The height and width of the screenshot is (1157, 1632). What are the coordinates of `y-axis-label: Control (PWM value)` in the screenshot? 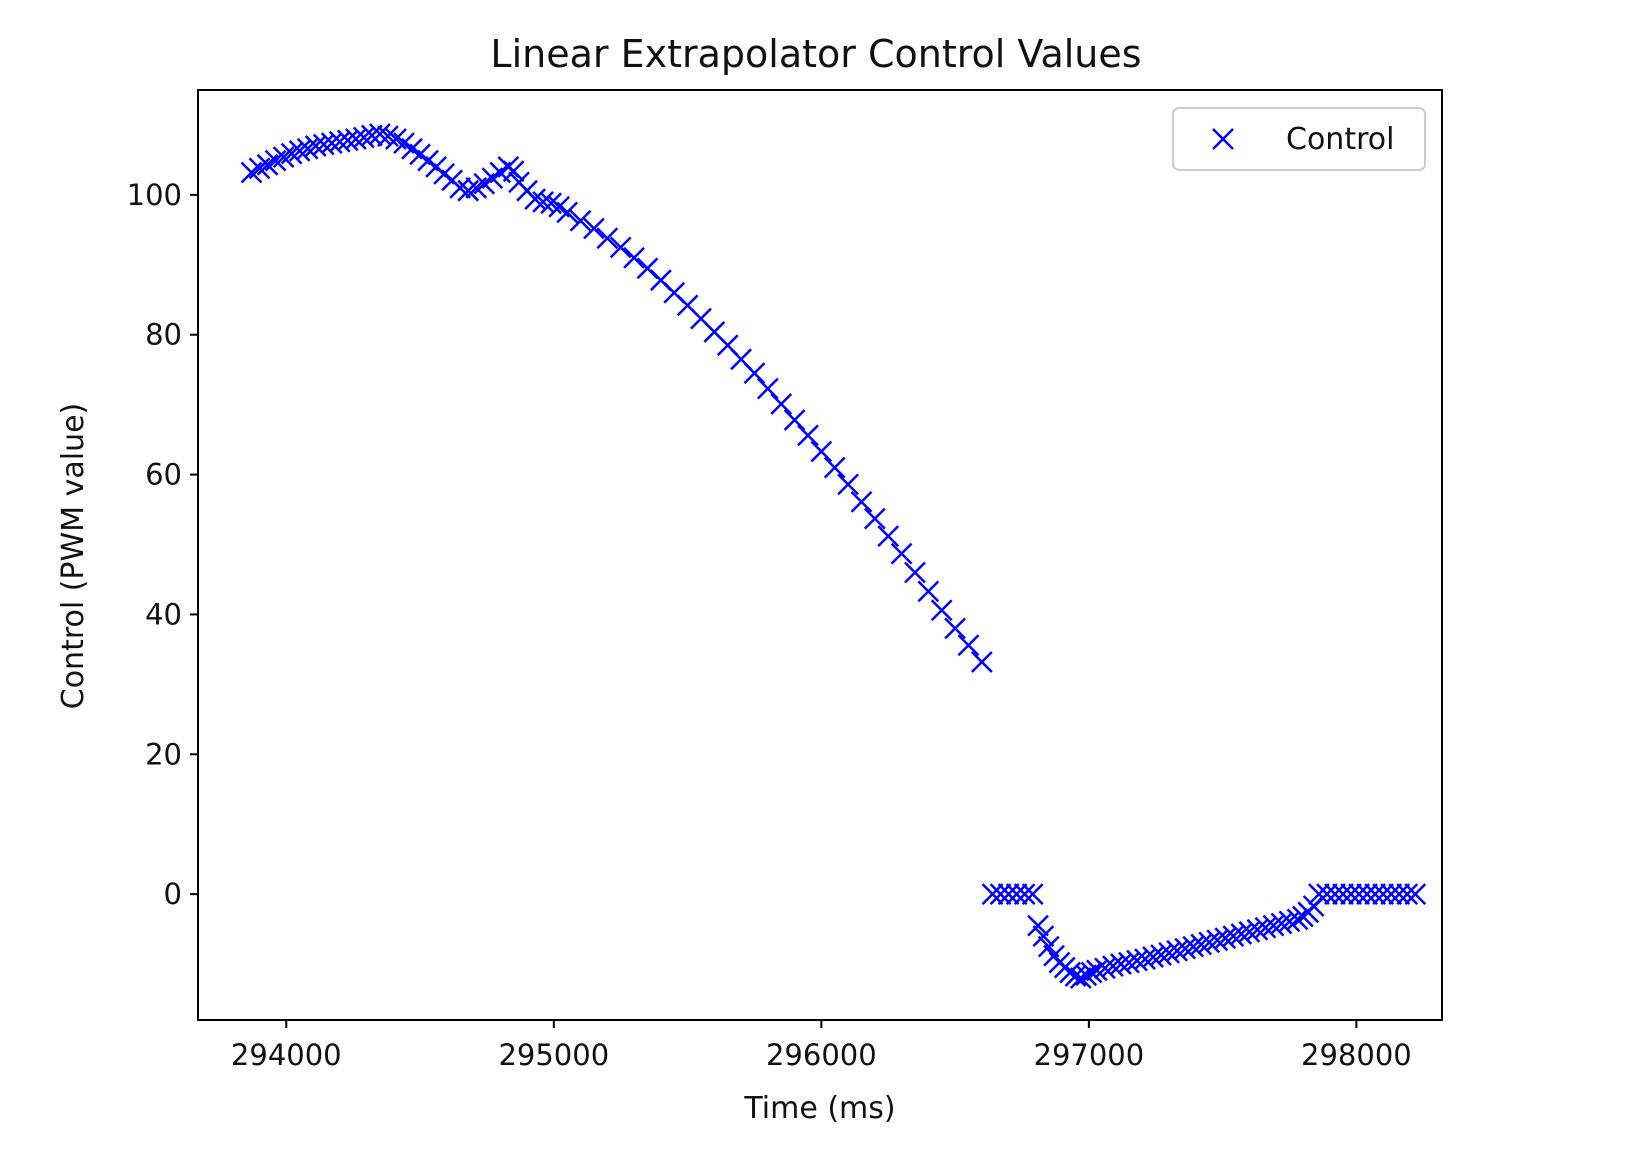 It's located at (73, 556).